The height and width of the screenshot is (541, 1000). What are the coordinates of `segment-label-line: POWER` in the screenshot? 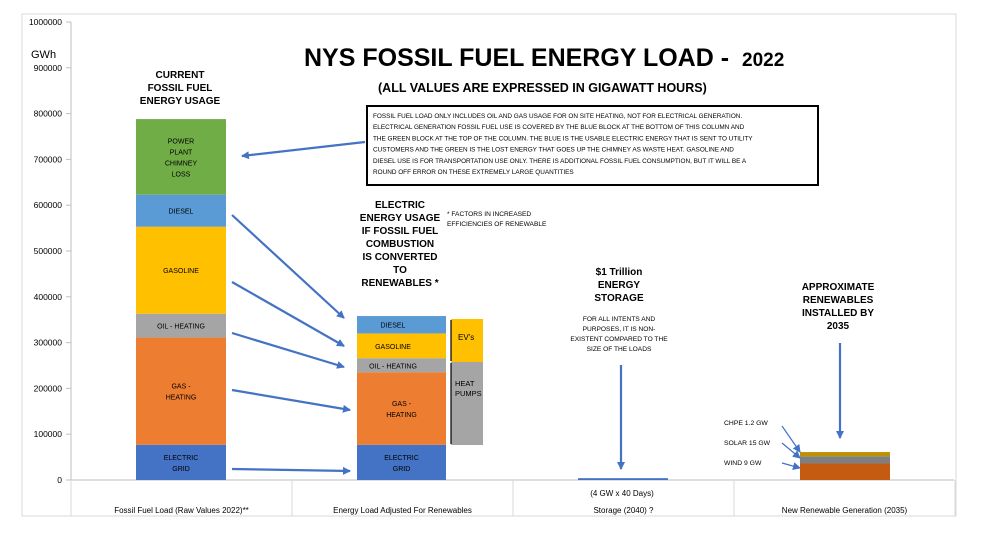 It's located at (181, 141).